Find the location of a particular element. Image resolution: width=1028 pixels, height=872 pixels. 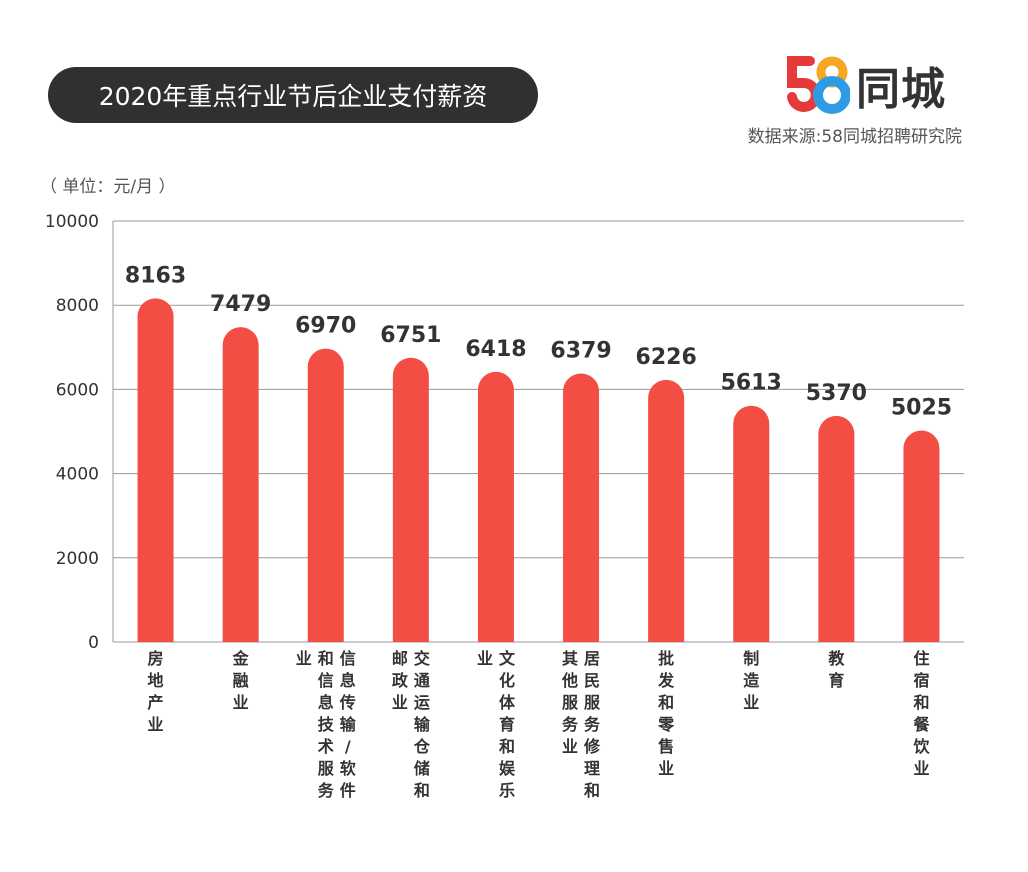

data-label: 6751 is located at coordinates (410, 335).